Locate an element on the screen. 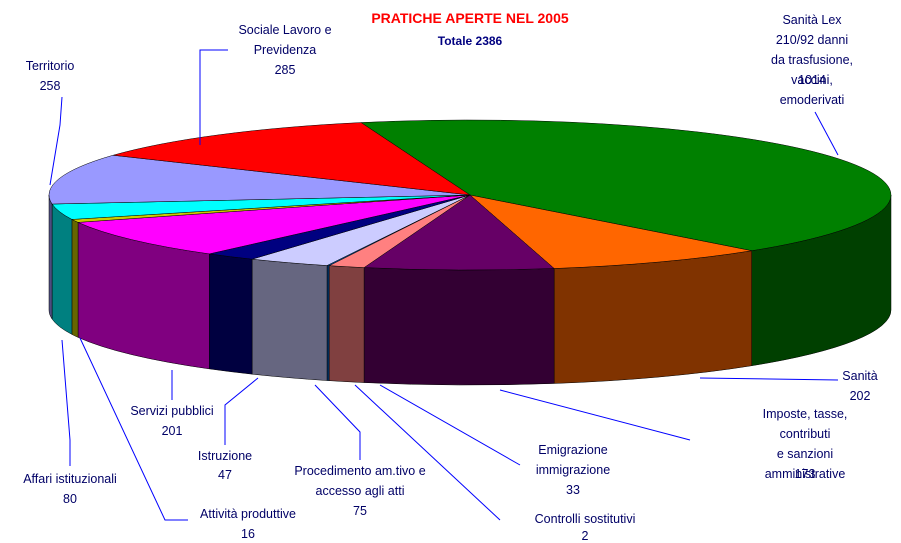 Image resolution: width=901 pixels, height=543 pixels. slice-value: 258 is located at coordinates (50, 86).